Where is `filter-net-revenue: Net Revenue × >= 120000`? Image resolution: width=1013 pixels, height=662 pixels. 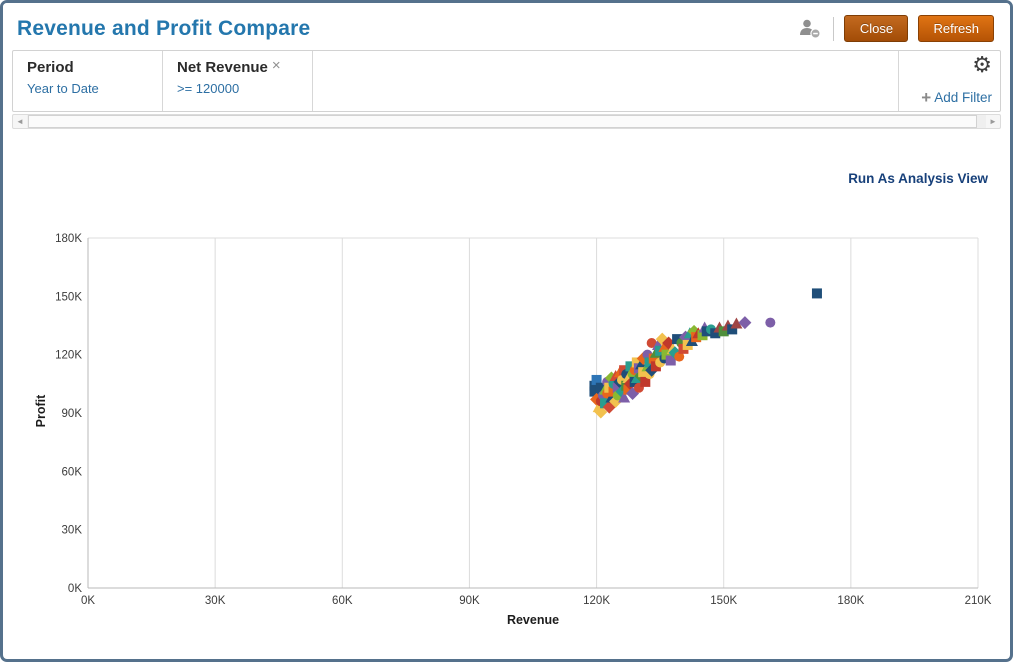 filter-net-revenue: Net Revenue × >= 120000 is located at coordinates (238, 81).